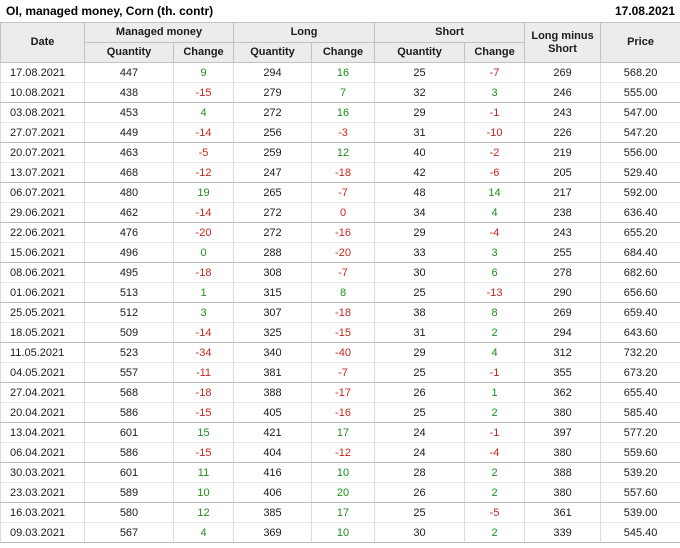  What do you see at coordinates (42, 232) in the screenshot?
I see `cell-date: 22.06.2021` at bounding box center [42, 232].